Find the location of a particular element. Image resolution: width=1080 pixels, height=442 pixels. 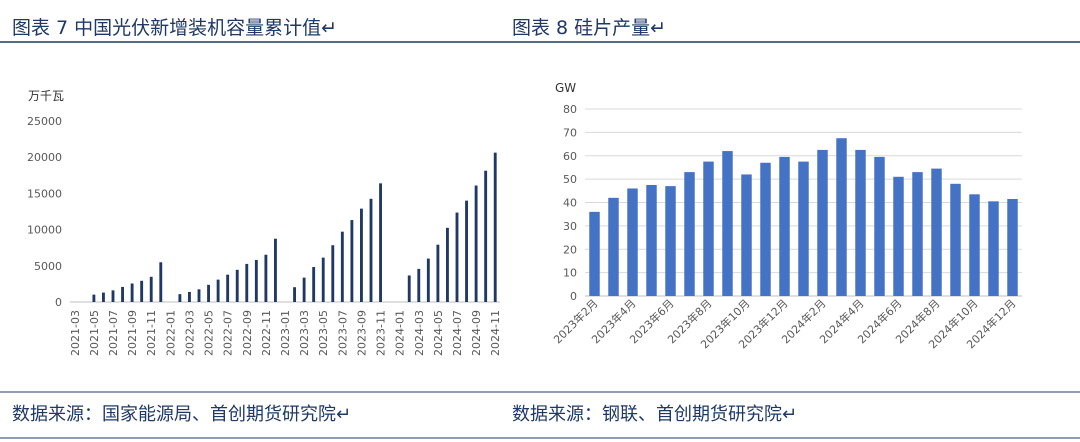

y-tick-label: 20 is located at coordinates (570, 249).